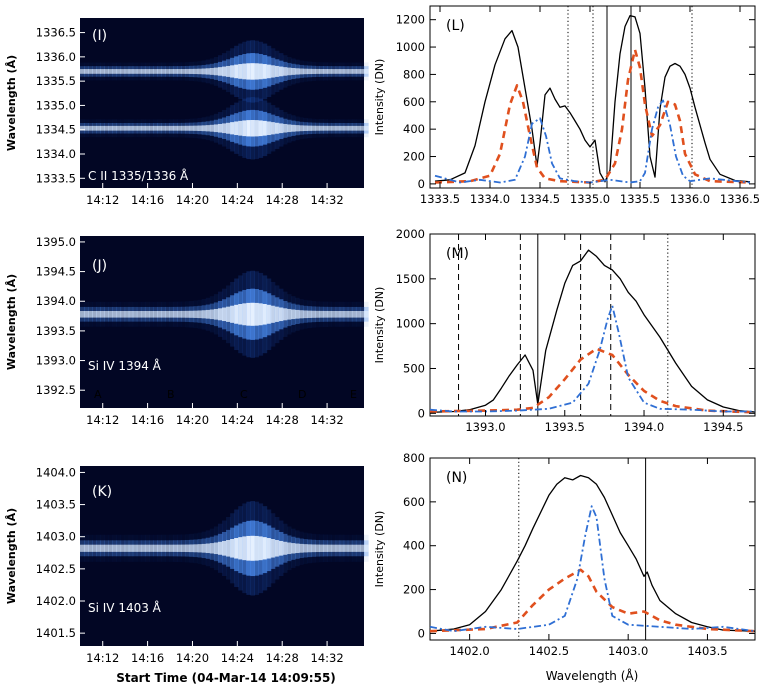 This screenshot has width=763, height=687. What do you see at coordinates (98, 394) in the screenshot?
I see `marker-a: A` at bounding box center [98, 394].